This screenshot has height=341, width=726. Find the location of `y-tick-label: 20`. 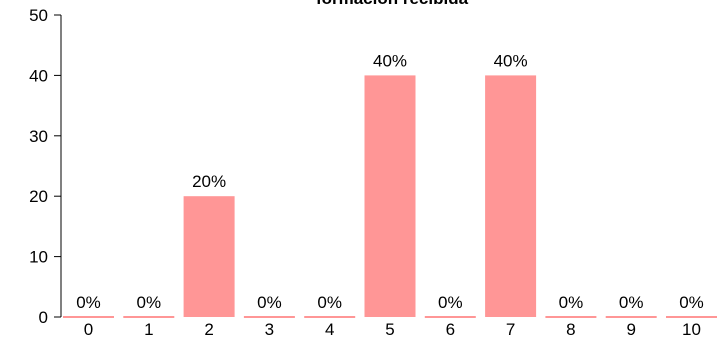

y-tick-label: 20 is located at coordinates (38, 196).